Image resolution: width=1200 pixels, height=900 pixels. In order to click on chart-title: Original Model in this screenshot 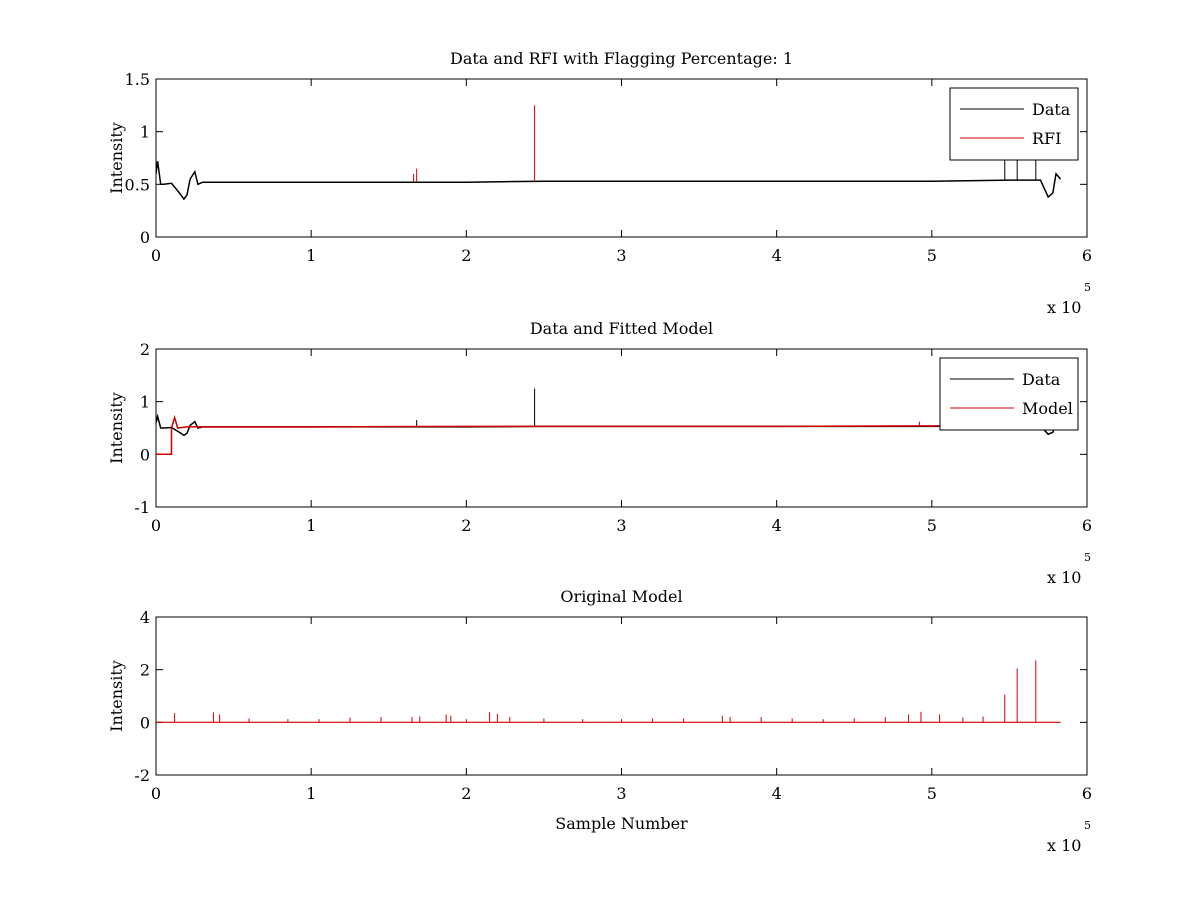, I will do `click(621, 596)`.